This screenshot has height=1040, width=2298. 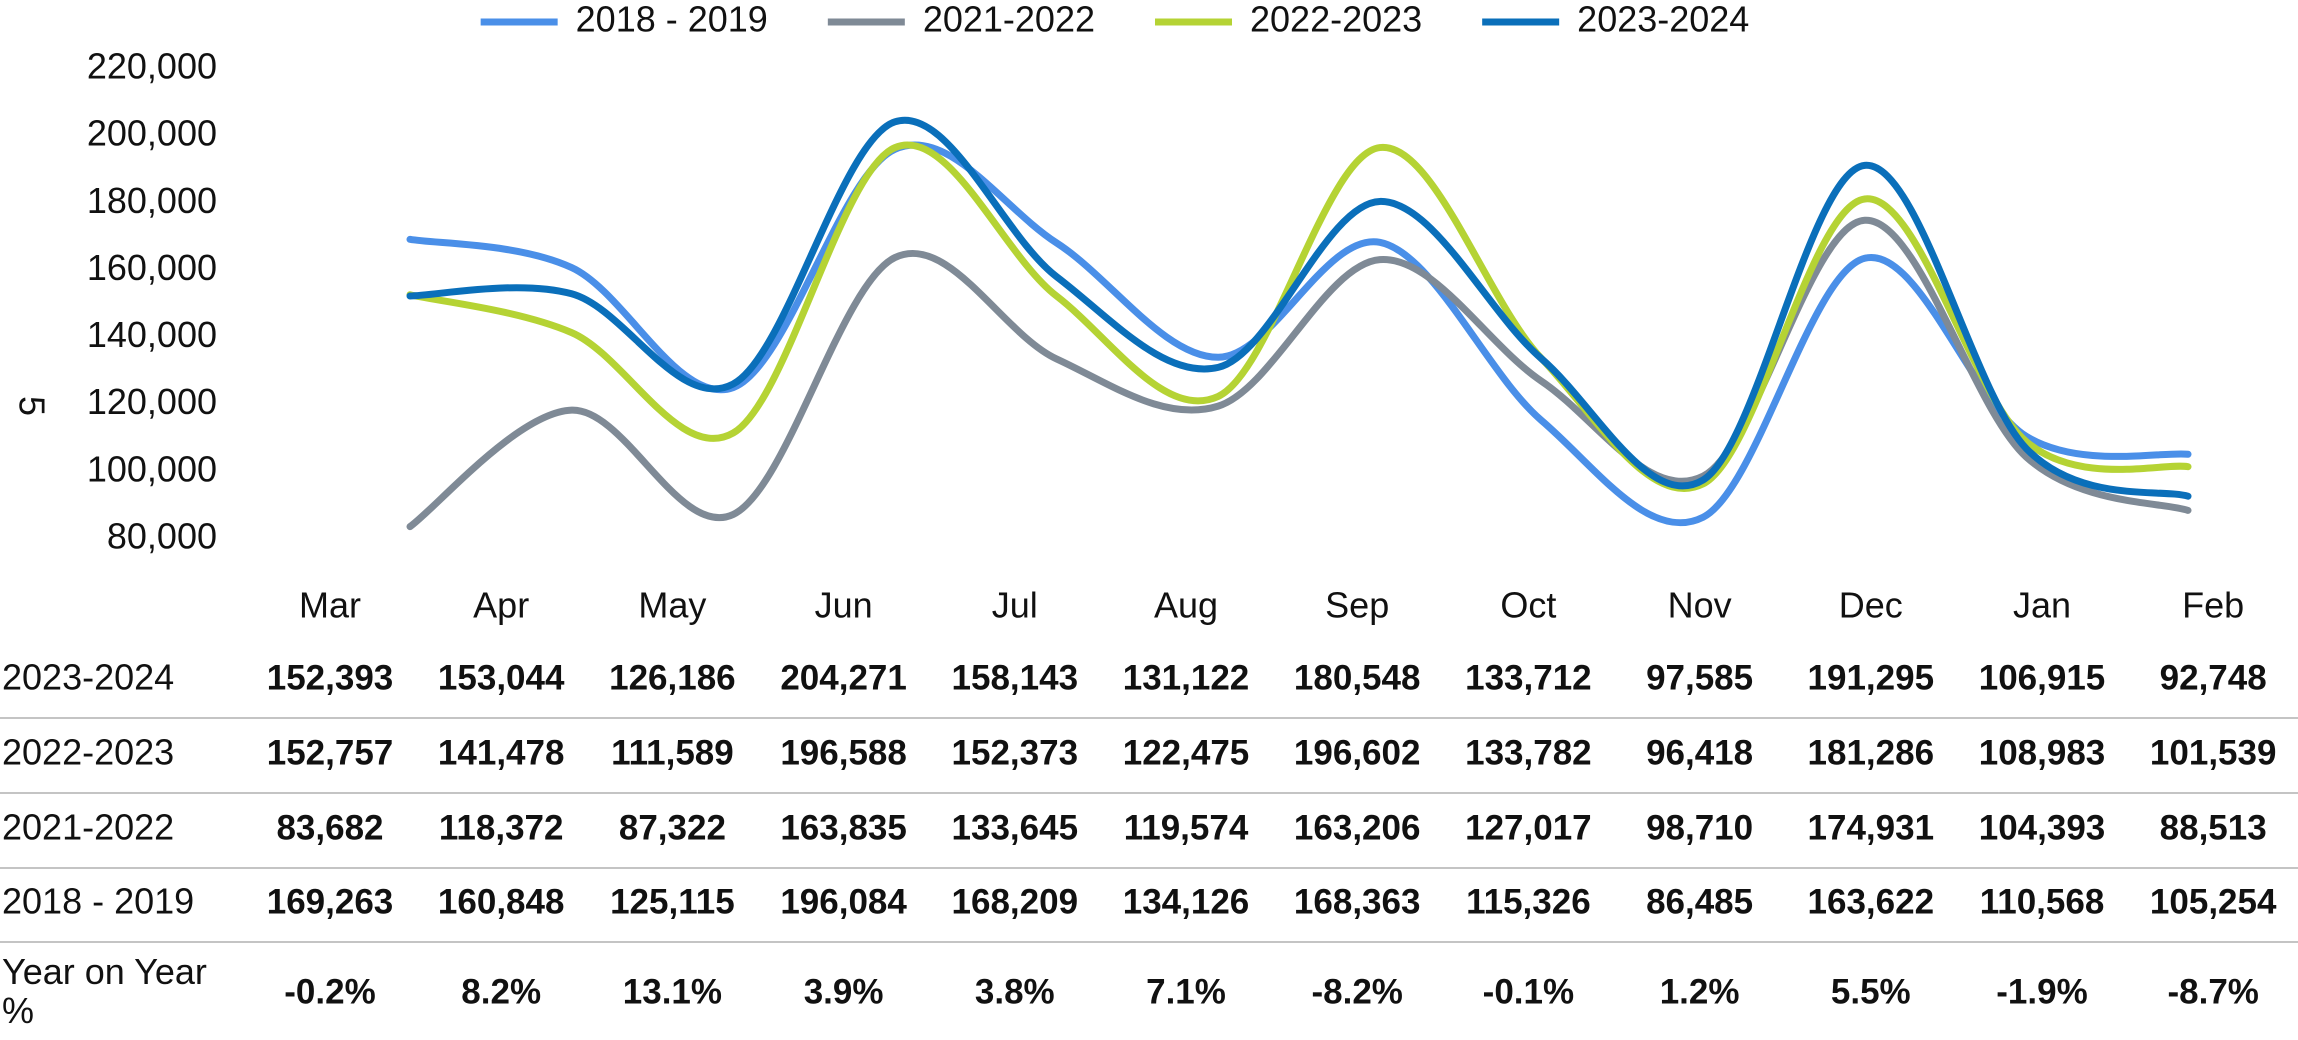 I want to click on legend-label: 2023-2024, so click(x=1663, y=20).